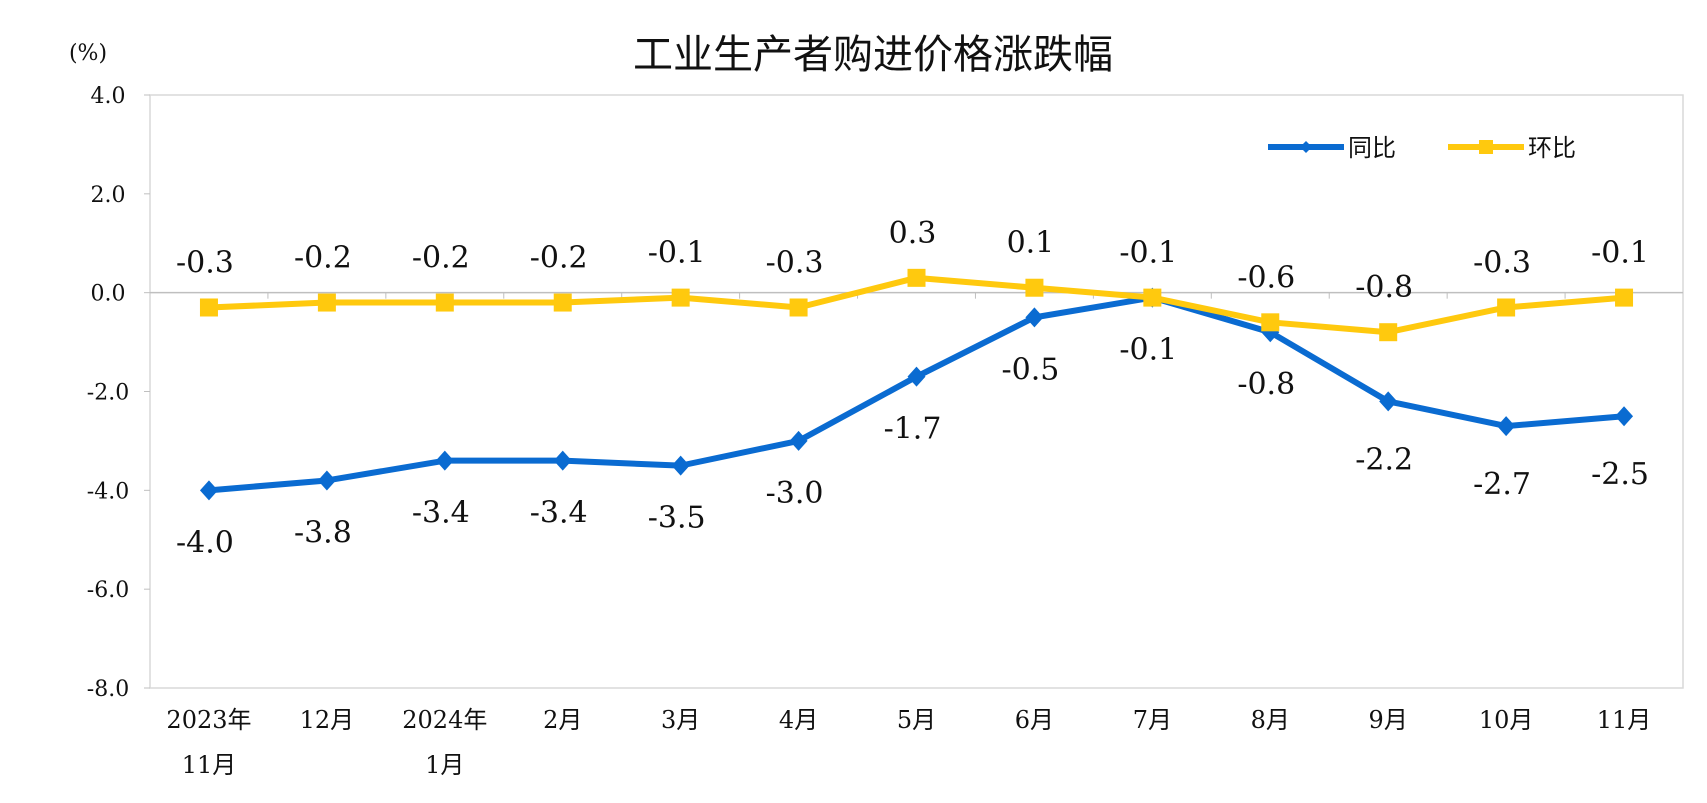 The height and width of the screenshot is (803, 1707). Describe the element at coordinates (916, 720) in the screenshot. I see `x-tick-label: 5月` at that location.